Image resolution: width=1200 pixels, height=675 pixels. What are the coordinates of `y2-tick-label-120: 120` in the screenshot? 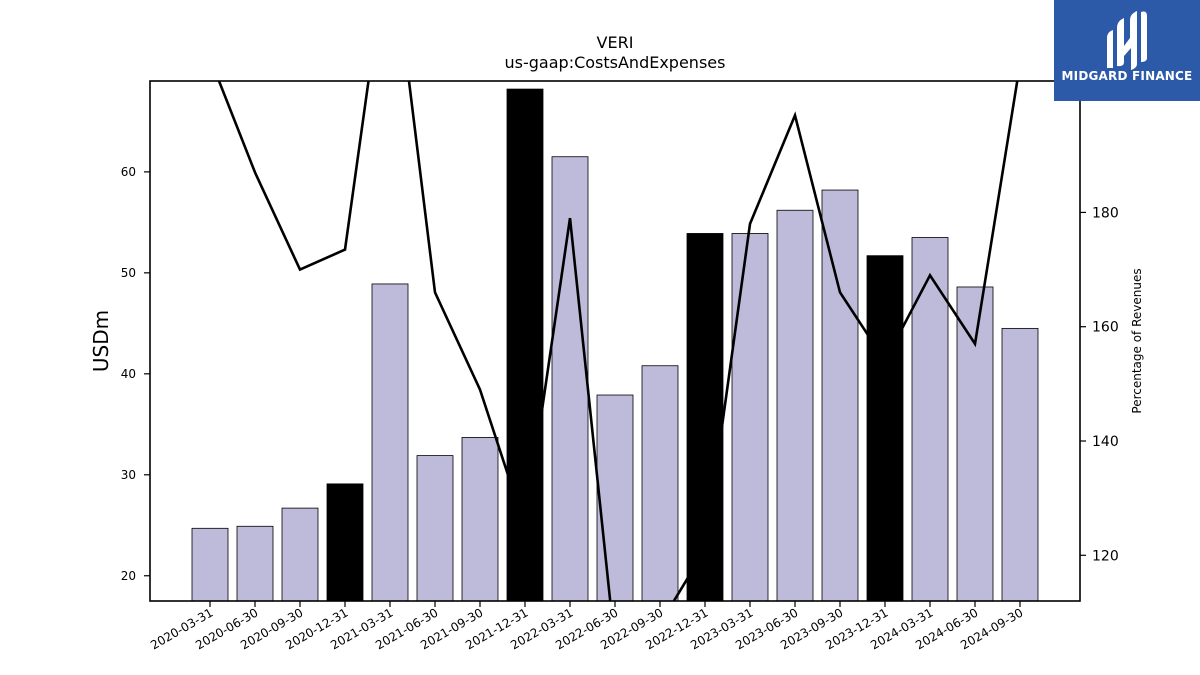 It's located at (1105, 556).